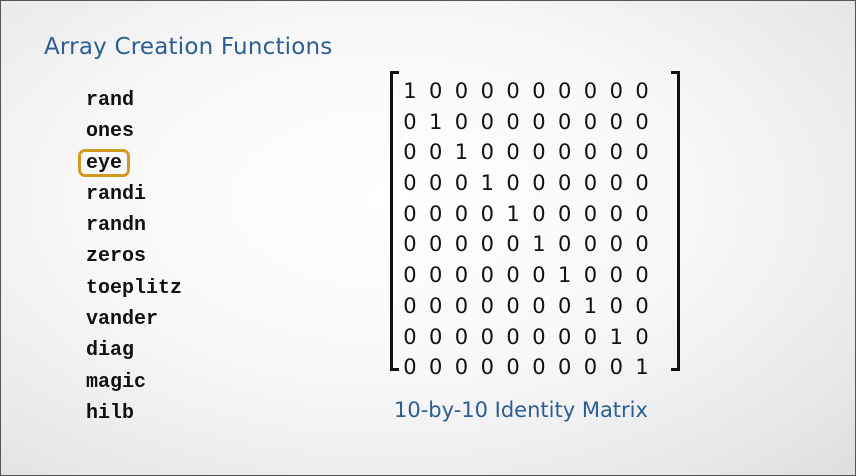  Describe the element at coordinates (134, 288) in the screenshot. I see `function-item-toeplitz: toeplitz` at that location.